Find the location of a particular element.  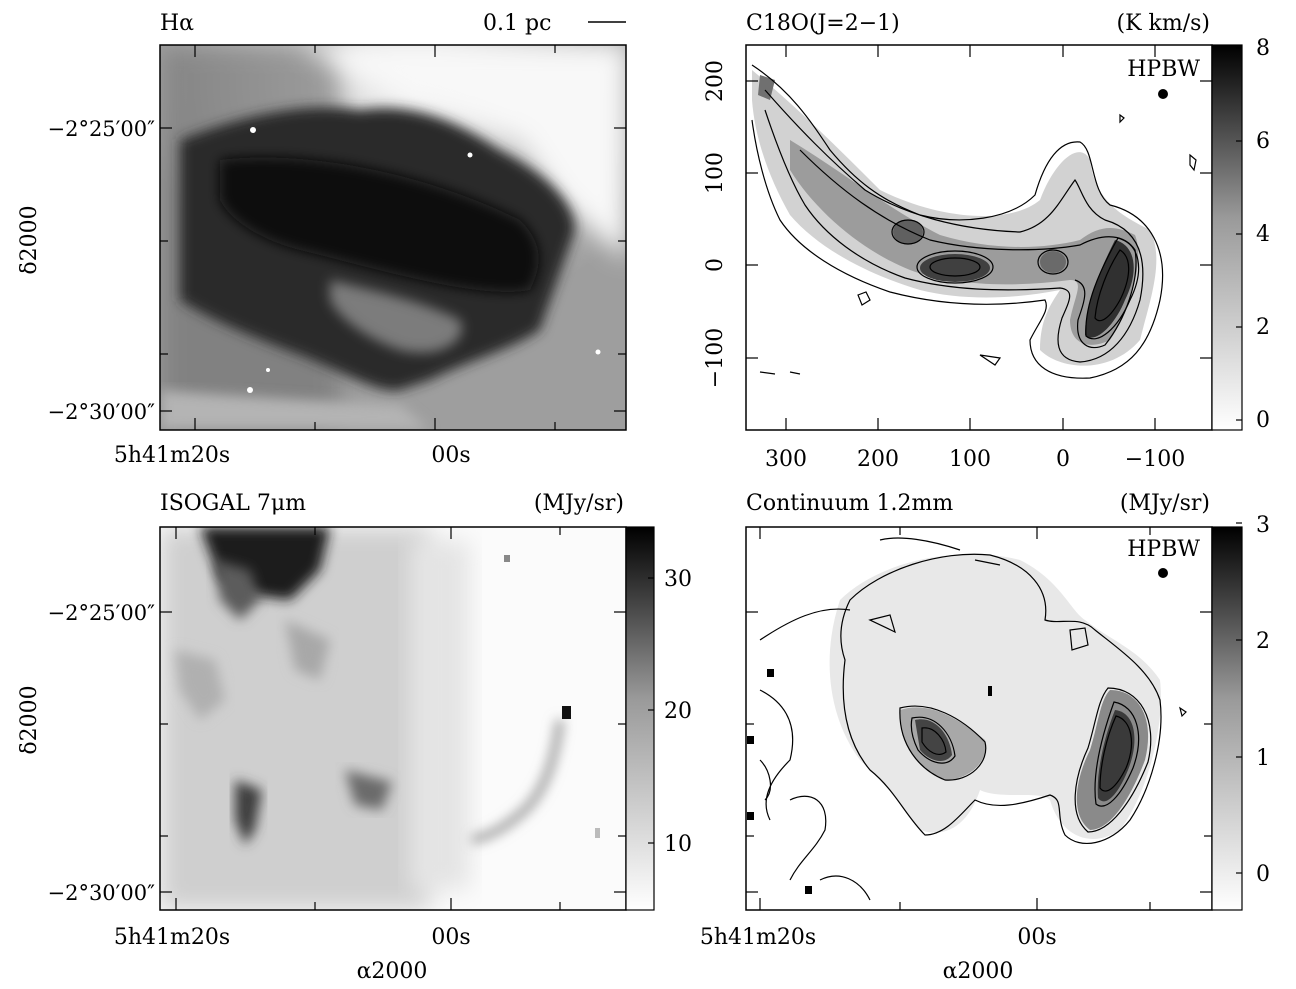

colorbar-tick-label: 4 is located at coordinates (1263, 234).